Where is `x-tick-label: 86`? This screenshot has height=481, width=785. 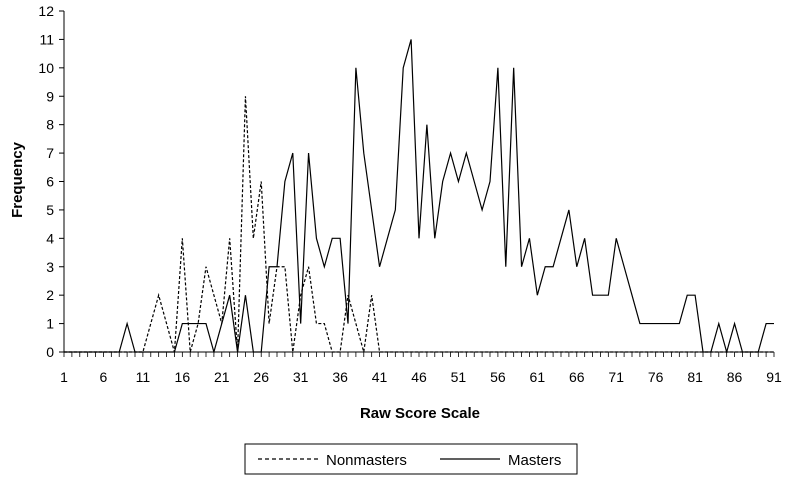
x-tick-label: 86 is located at coordinates (735, 377).